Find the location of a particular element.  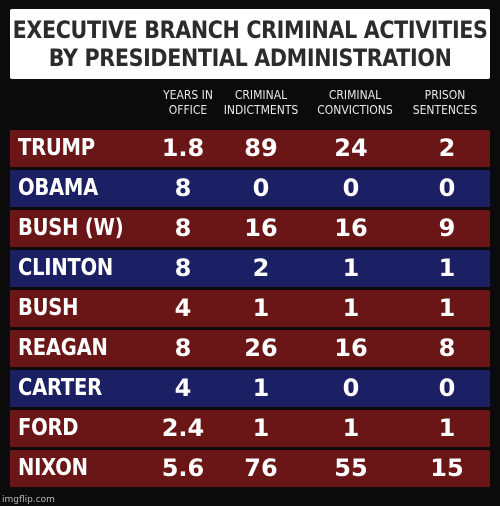

criminal-convictions: 24 is located at coordinates (351, 148).